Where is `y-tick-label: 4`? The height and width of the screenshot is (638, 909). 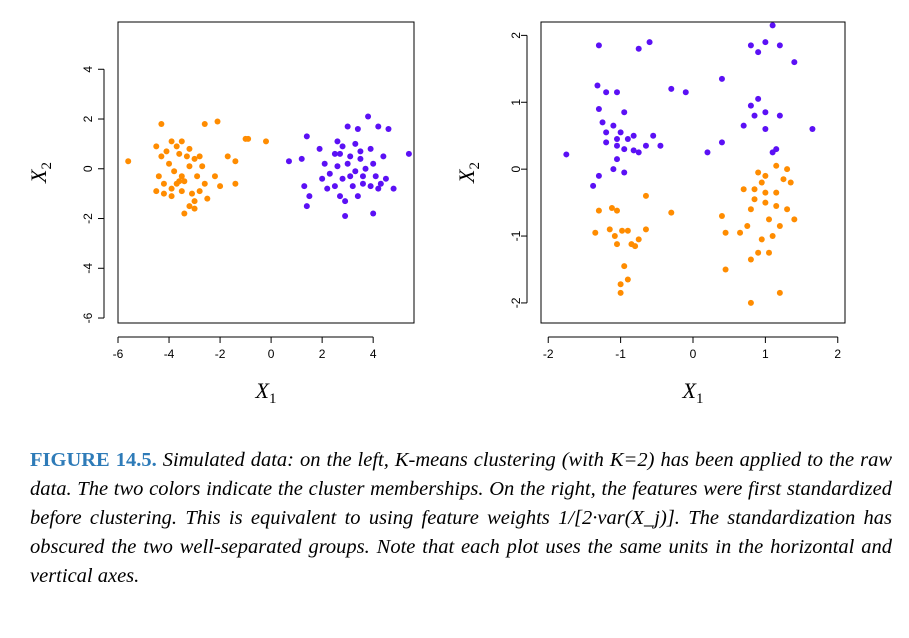
y-tick-label: 4 is located at coordinates (88, 69).